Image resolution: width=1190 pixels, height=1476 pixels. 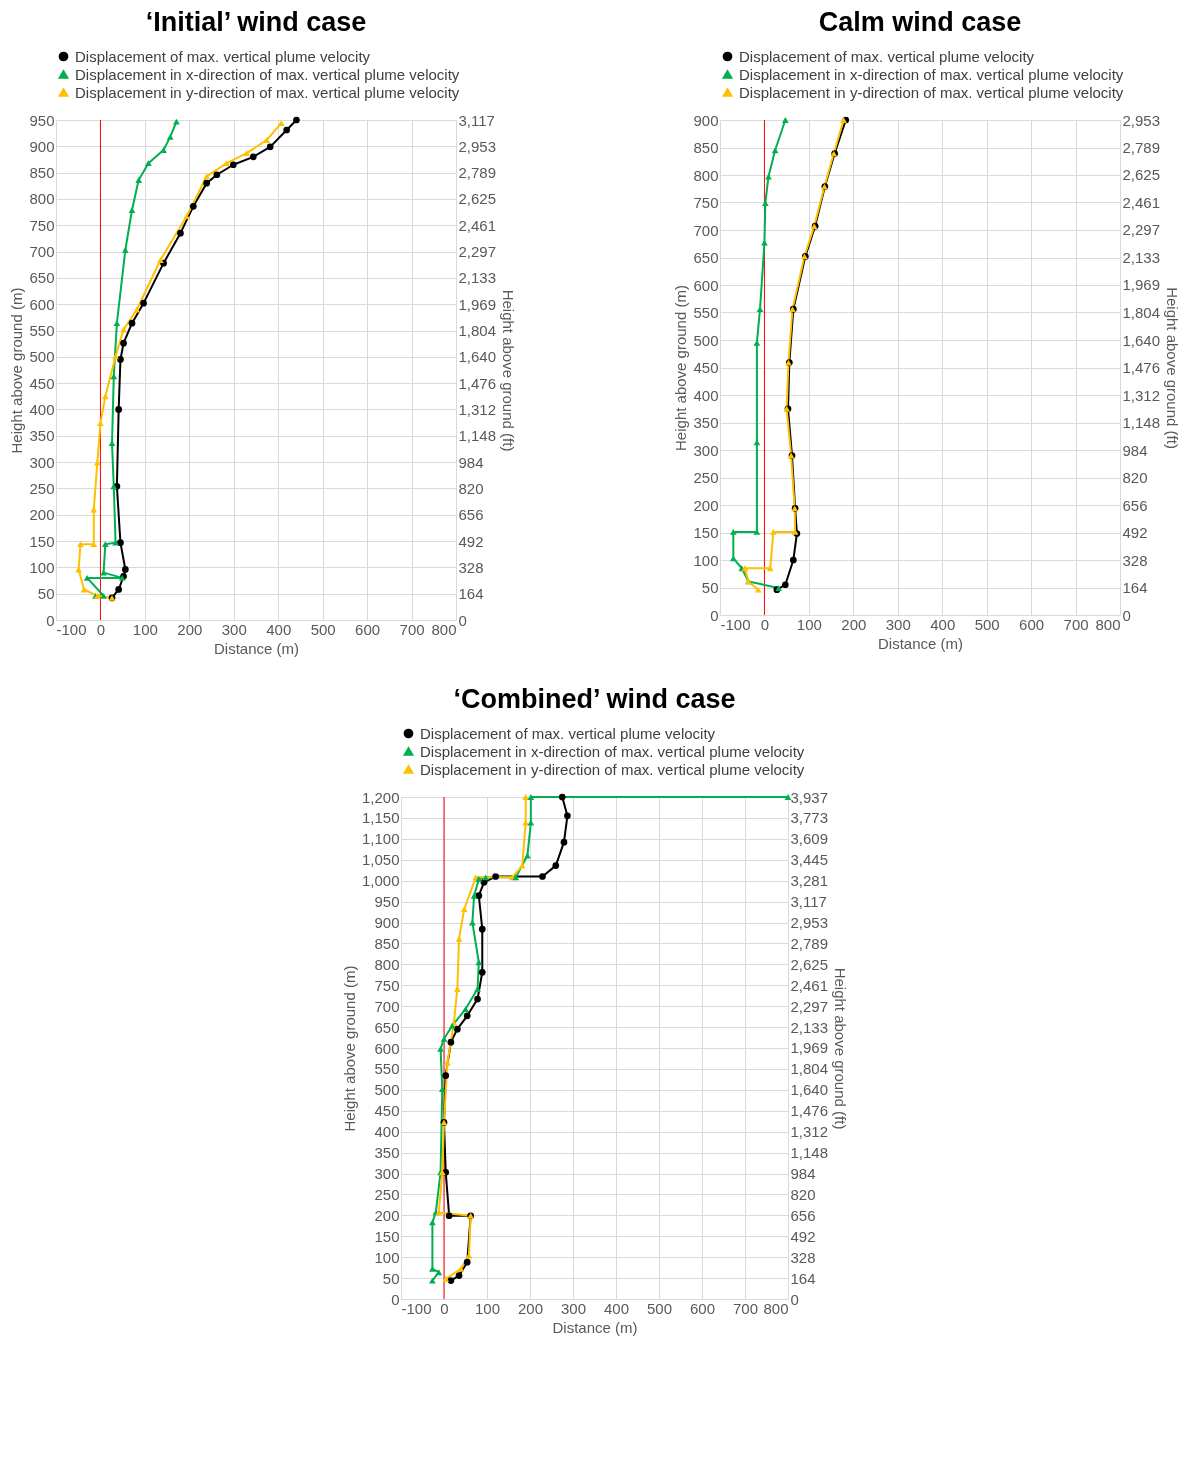 What do you see at coordinates (380, 860) in the screenshot?
I see `y-tick-label: 1,050` at bounding box center [380, 860].